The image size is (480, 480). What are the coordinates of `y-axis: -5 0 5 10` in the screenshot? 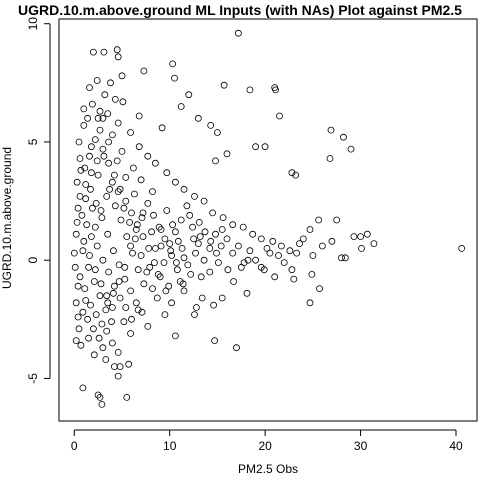 It's located at (38, 200).